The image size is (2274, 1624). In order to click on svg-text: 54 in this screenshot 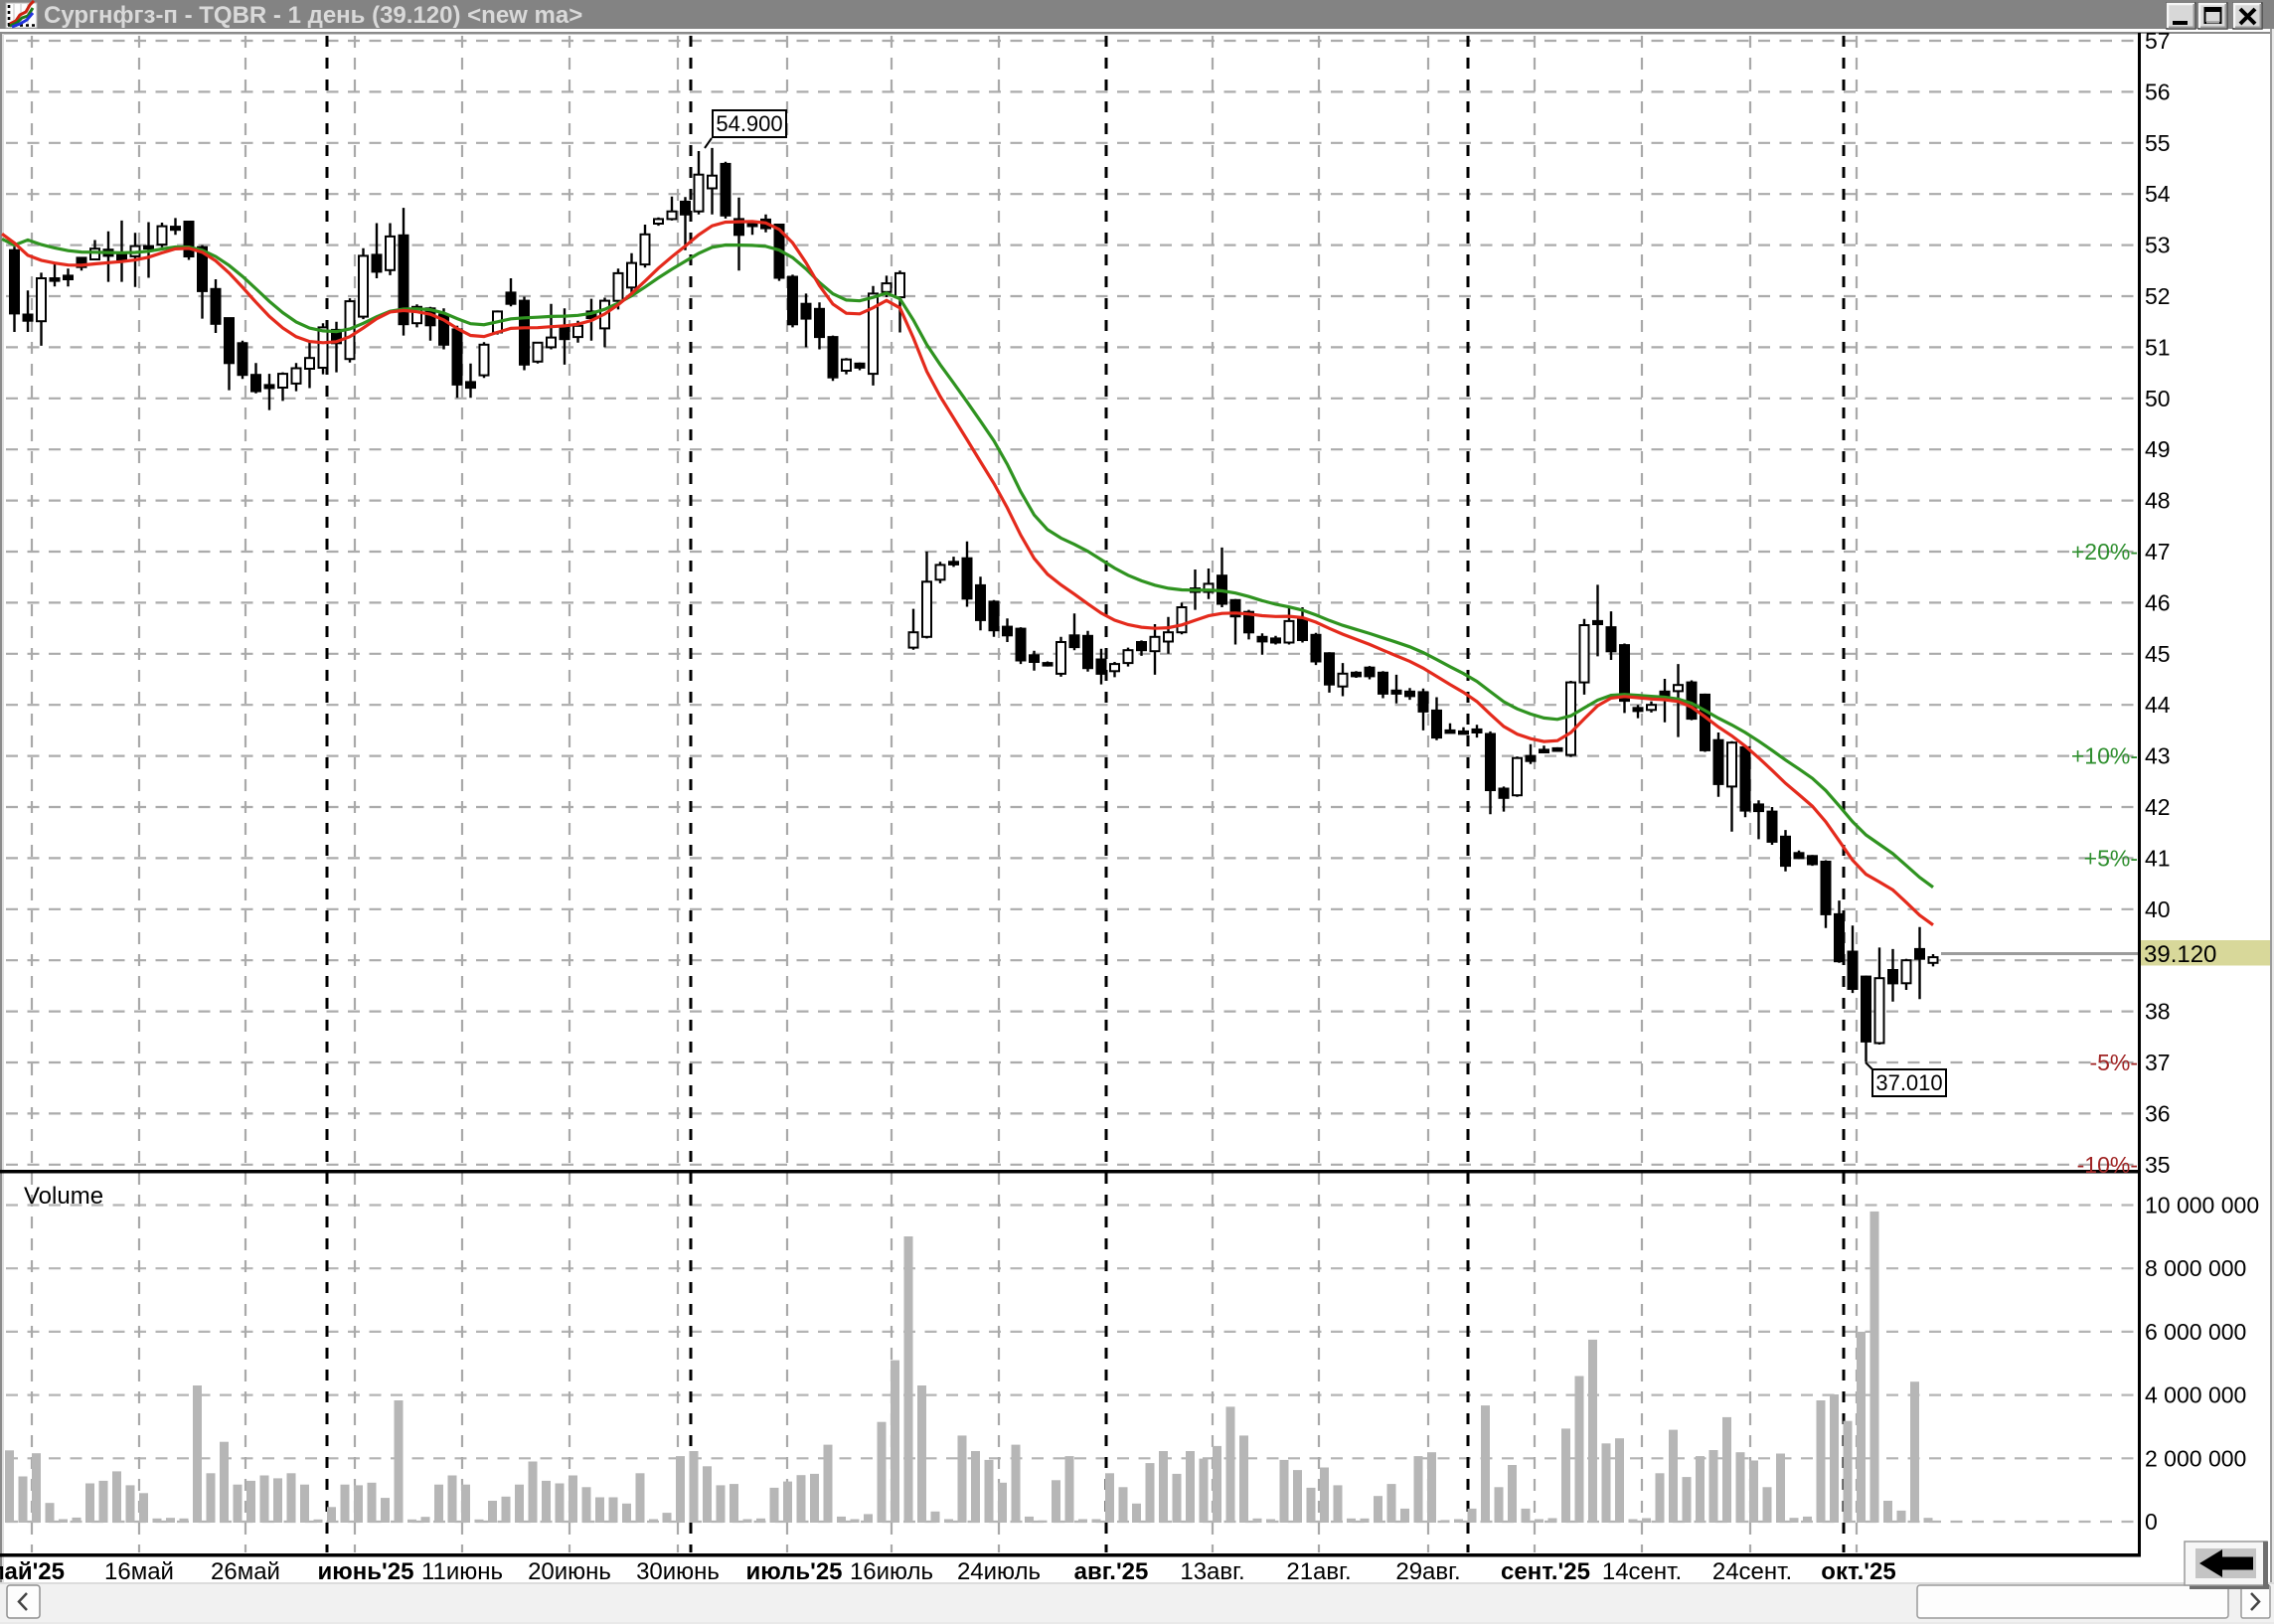, I will do `click(2158, 194)`.